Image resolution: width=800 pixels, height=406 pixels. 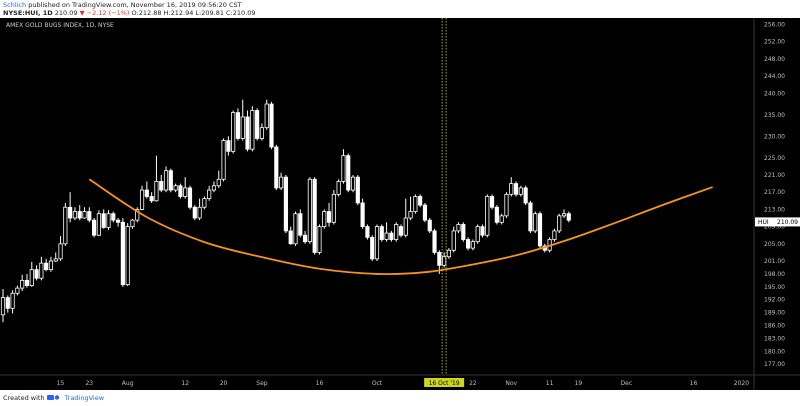 I want to click on last-price-label: 210.09, so click(x=787, y=222).